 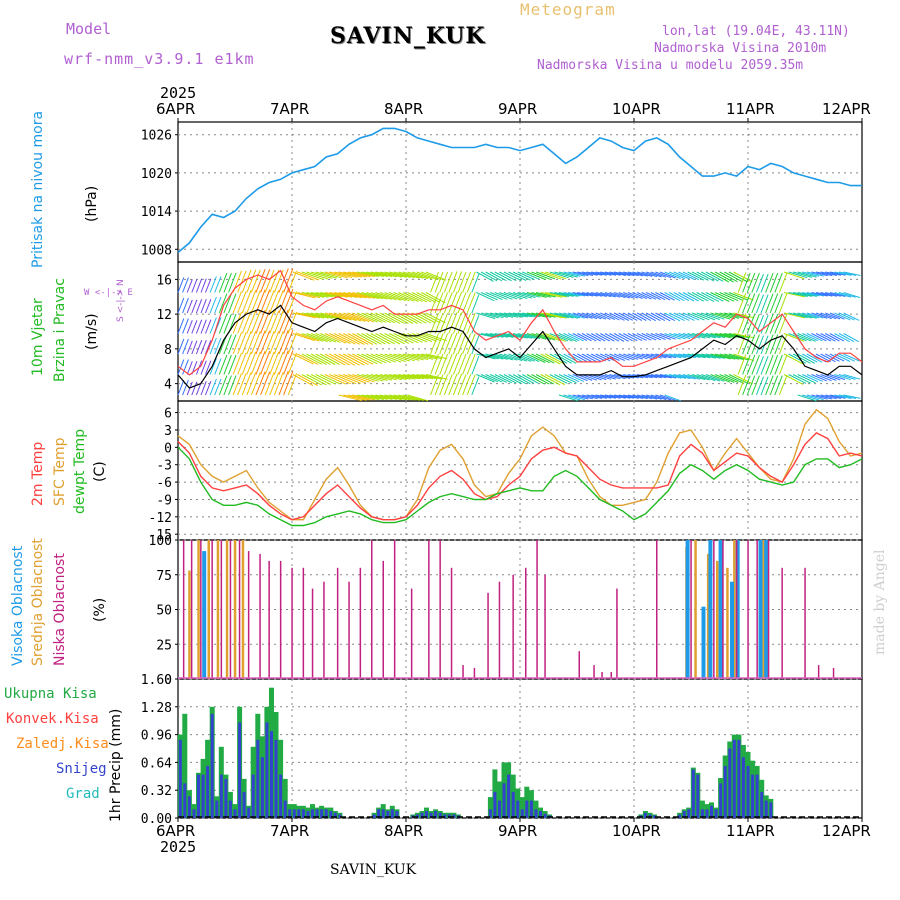 What do you see at coordinates (116, 765) in the screenshot?
I see `precip-ylabel: 1hr Precip (mm)` at bounding box center [116, 765].